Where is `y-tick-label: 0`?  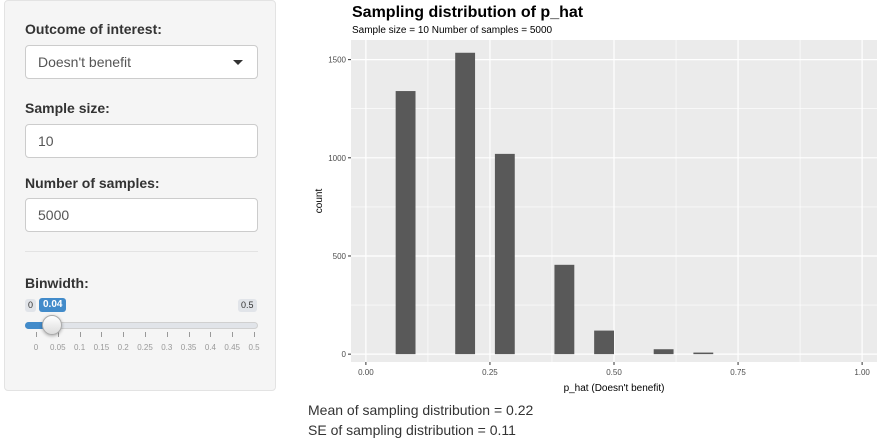
y-tick-label: 0 is located at coordinates (344, 354).